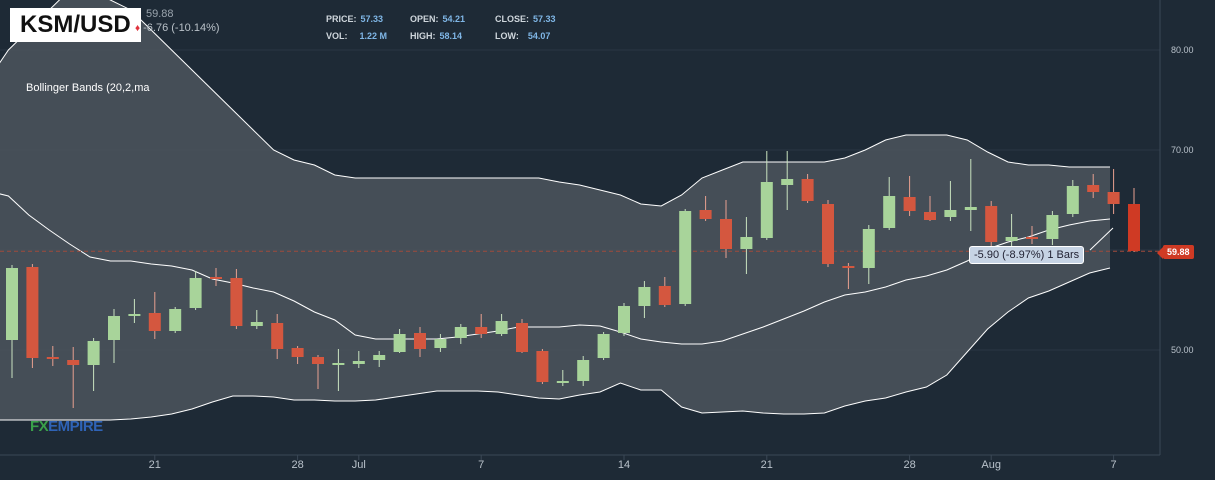 The height and width of the screenshot is (480, 1215). What do you see at coordinates (354, 19) in the screenshot?
I see `stat-price: PRICE: 57.33` at bounding box center [354, 19].